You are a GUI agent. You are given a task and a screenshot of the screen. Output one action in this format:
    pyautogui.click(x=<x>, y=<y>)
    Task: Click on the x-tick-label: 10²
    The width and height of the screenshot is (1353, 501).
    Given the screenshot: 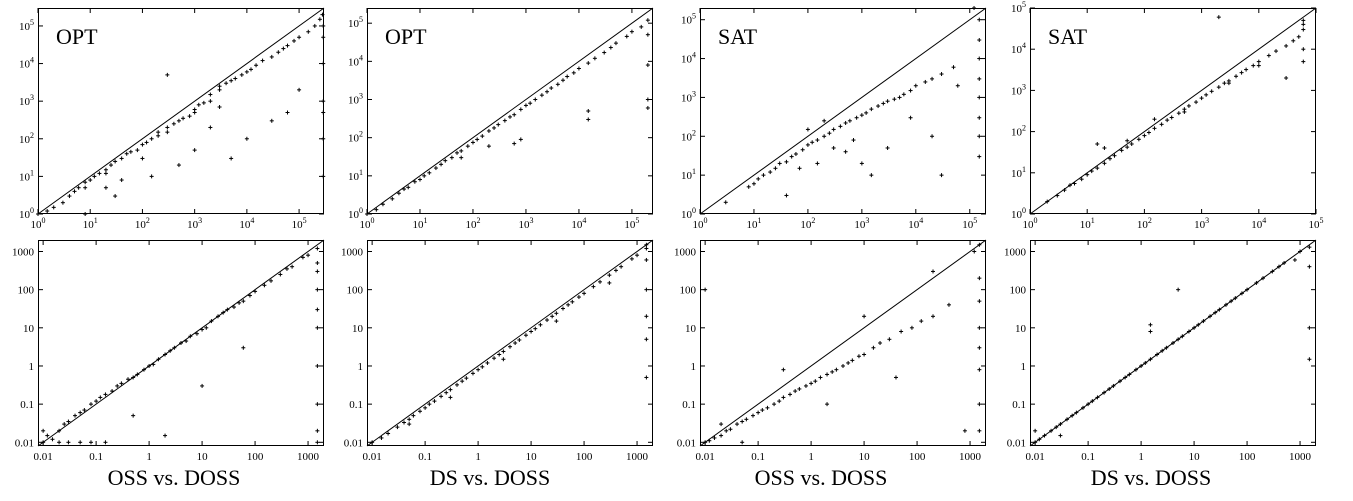 What is the action you would take?
    pyautogui.click(x=142, y=223)
    